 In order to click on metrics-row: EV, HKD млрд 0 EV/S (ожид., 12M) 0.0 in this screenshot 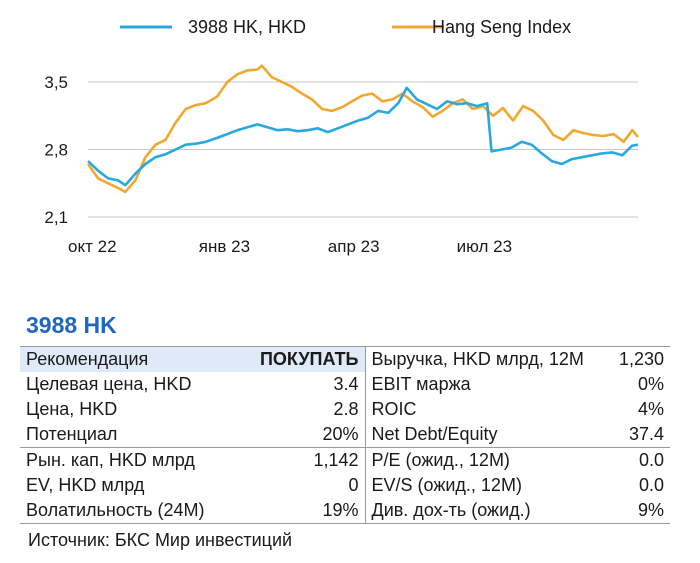, I will do `click(345, 485)`.